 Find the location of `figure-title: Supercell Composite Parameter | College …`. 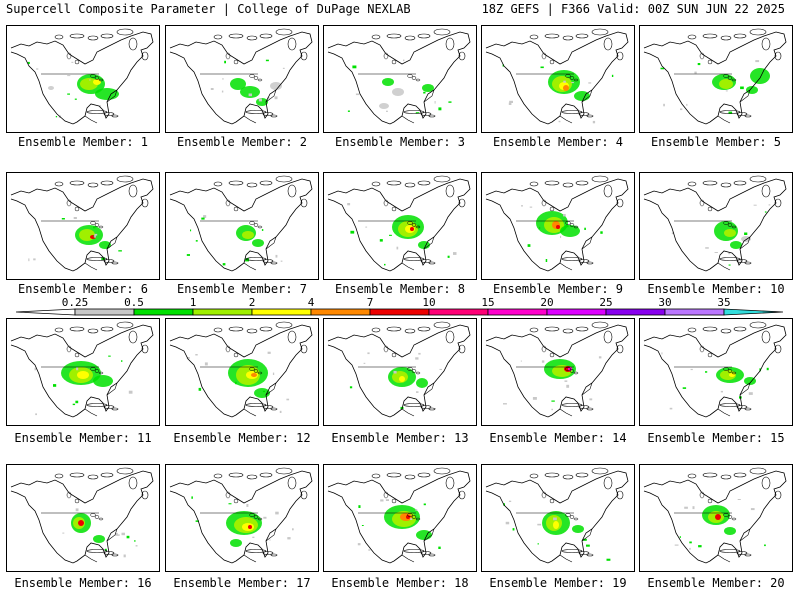

figure-title: Supercell Composite Parameter | College … is located at coordinates (208, 9).